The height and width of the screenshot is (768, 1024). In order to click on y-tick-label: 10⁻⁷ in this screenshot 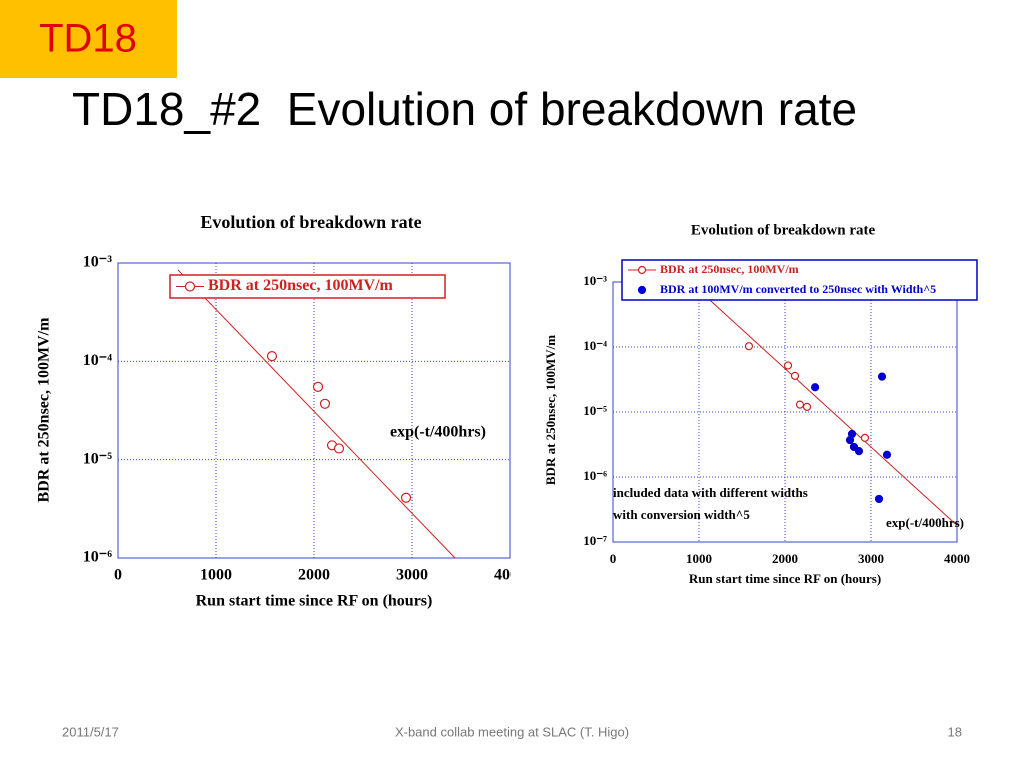, I will do `click(595, 540)`.